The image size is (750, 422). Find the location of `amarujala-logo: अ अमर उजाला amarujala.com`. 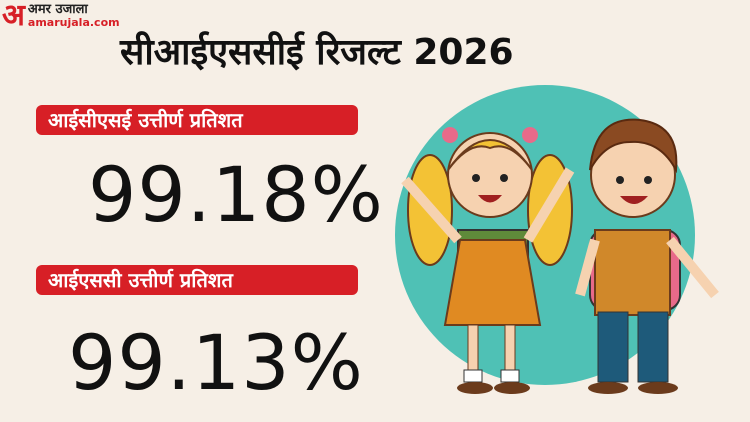

amarujala-logo: अ अमर उजाला amarujala.com is located at coordinates (61, 16).